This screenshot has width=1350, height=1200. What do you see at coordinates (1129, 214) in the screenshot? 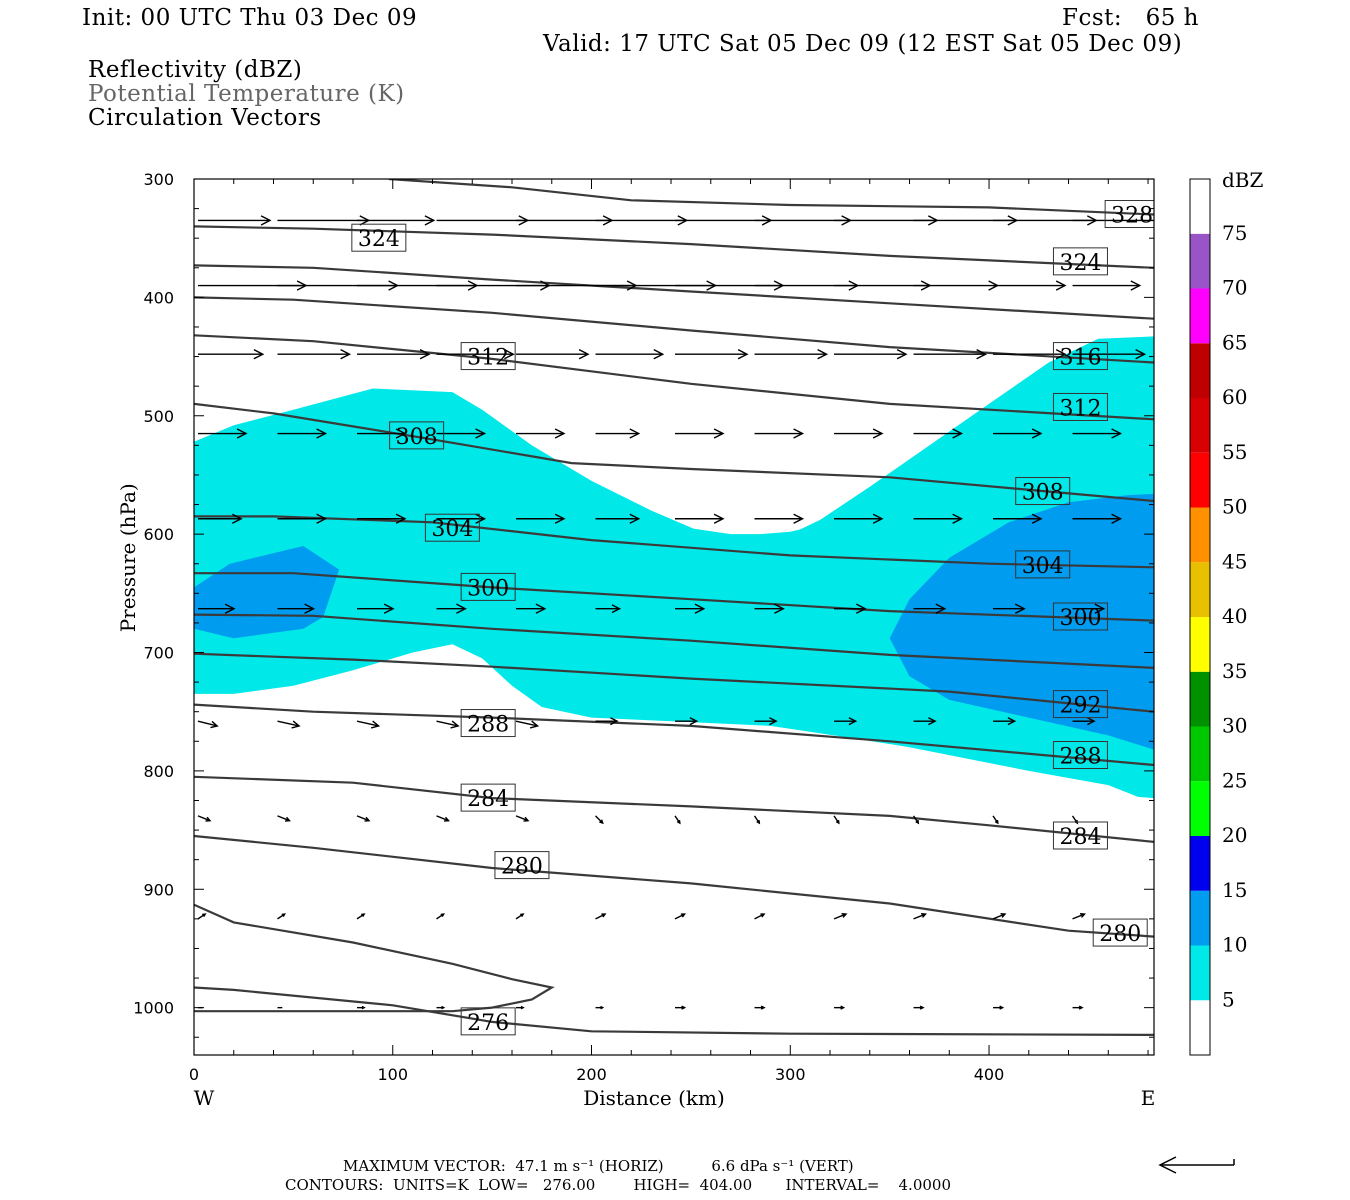
I see `contour-label-328: 328` at bounding box center [1129, 214].